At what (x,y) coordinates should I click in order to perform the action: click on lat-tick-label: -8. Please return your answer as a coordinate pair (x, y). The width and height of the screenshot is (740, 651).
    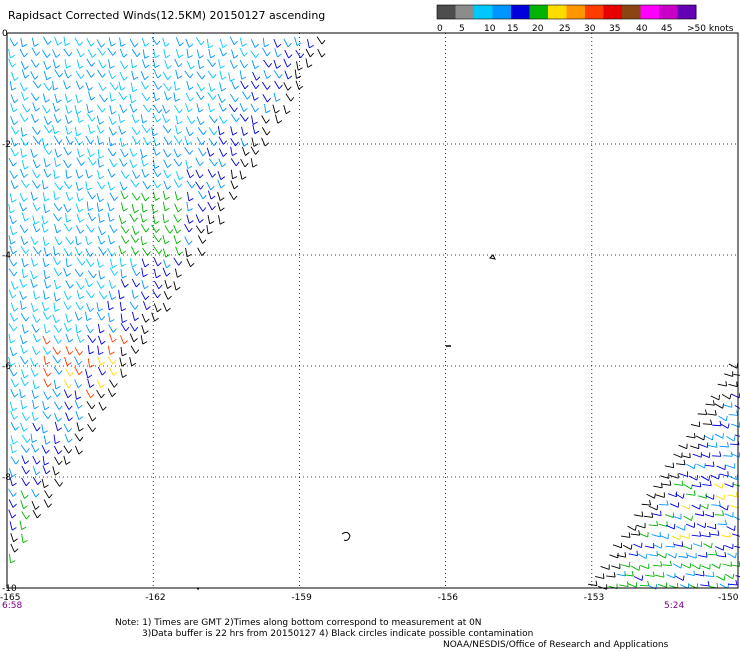
    Looking at the image, I should click on (6, 478).